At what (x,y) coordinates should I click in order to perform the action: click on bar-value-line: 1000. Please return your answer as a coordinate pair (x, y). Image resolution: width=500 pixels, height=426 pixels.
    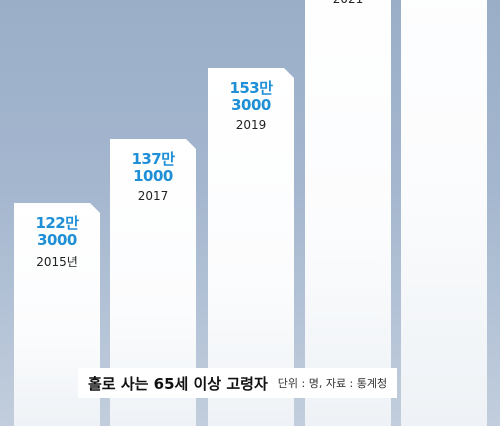
    Looking at the image, I should click on (153, 176).